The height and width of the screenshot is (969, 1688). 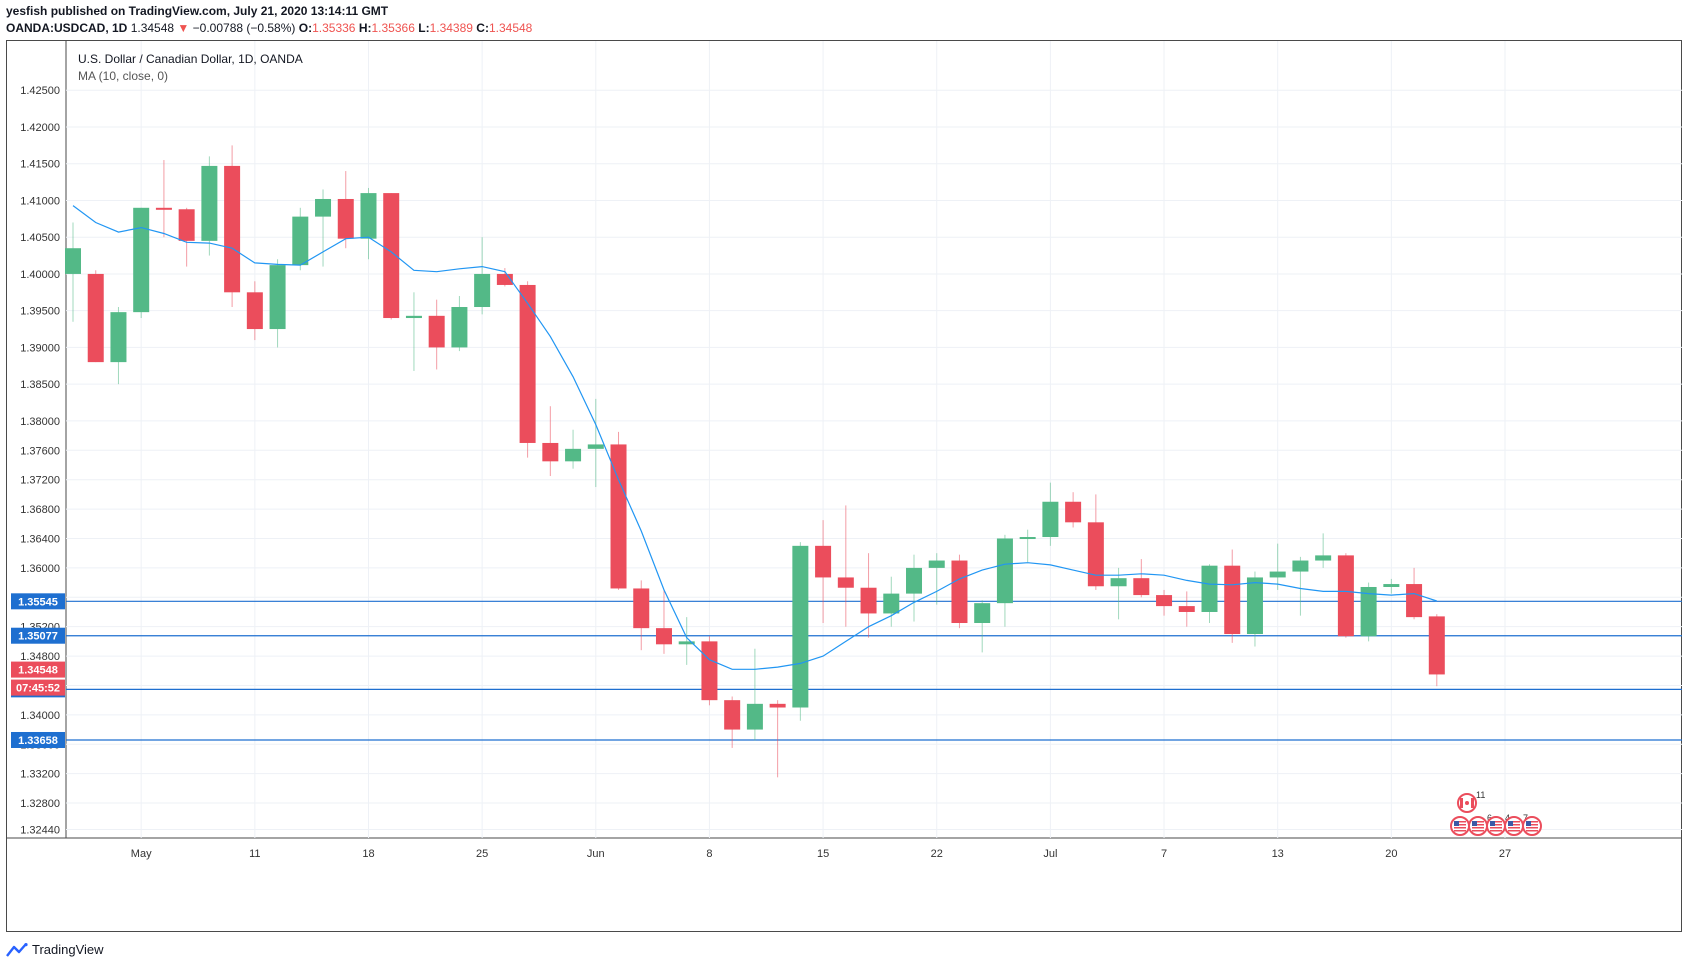 I want to click on x-tick-label: 20, so click(x=1391, y=854).